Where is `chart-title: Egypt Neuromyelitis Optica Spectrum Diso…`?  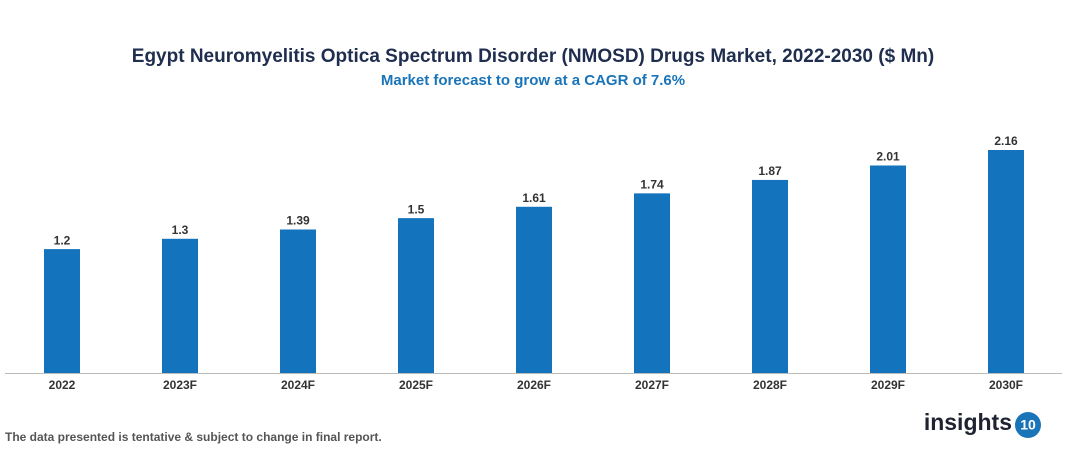
chart-title: Egypt Neuromyelitis Optica Spectrum Diso… is located at coordinates (533, 56).